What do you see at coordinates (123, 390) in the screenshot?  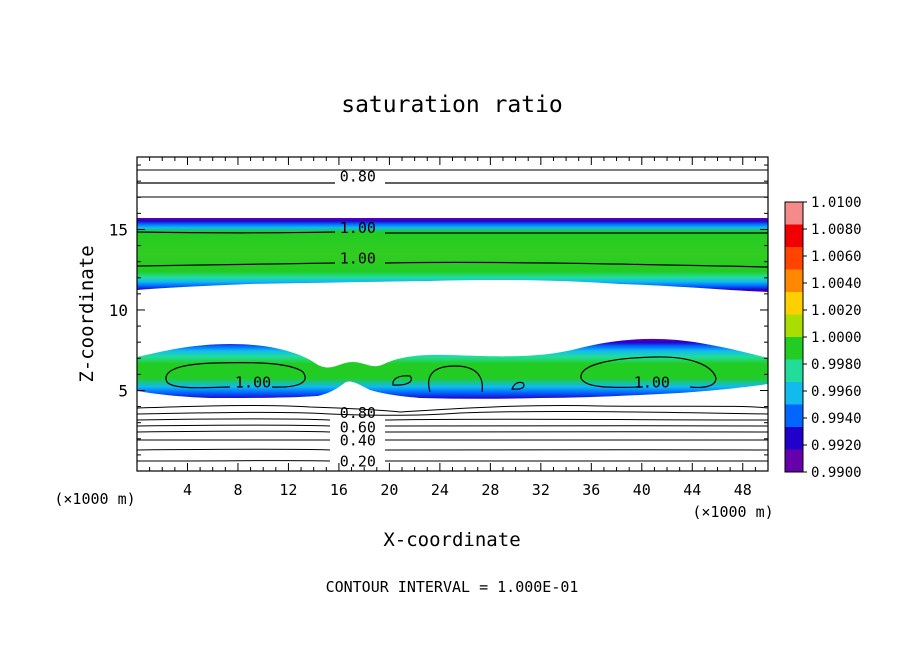 I see `y-tick-label: 5` at bounding box center [123, 390].